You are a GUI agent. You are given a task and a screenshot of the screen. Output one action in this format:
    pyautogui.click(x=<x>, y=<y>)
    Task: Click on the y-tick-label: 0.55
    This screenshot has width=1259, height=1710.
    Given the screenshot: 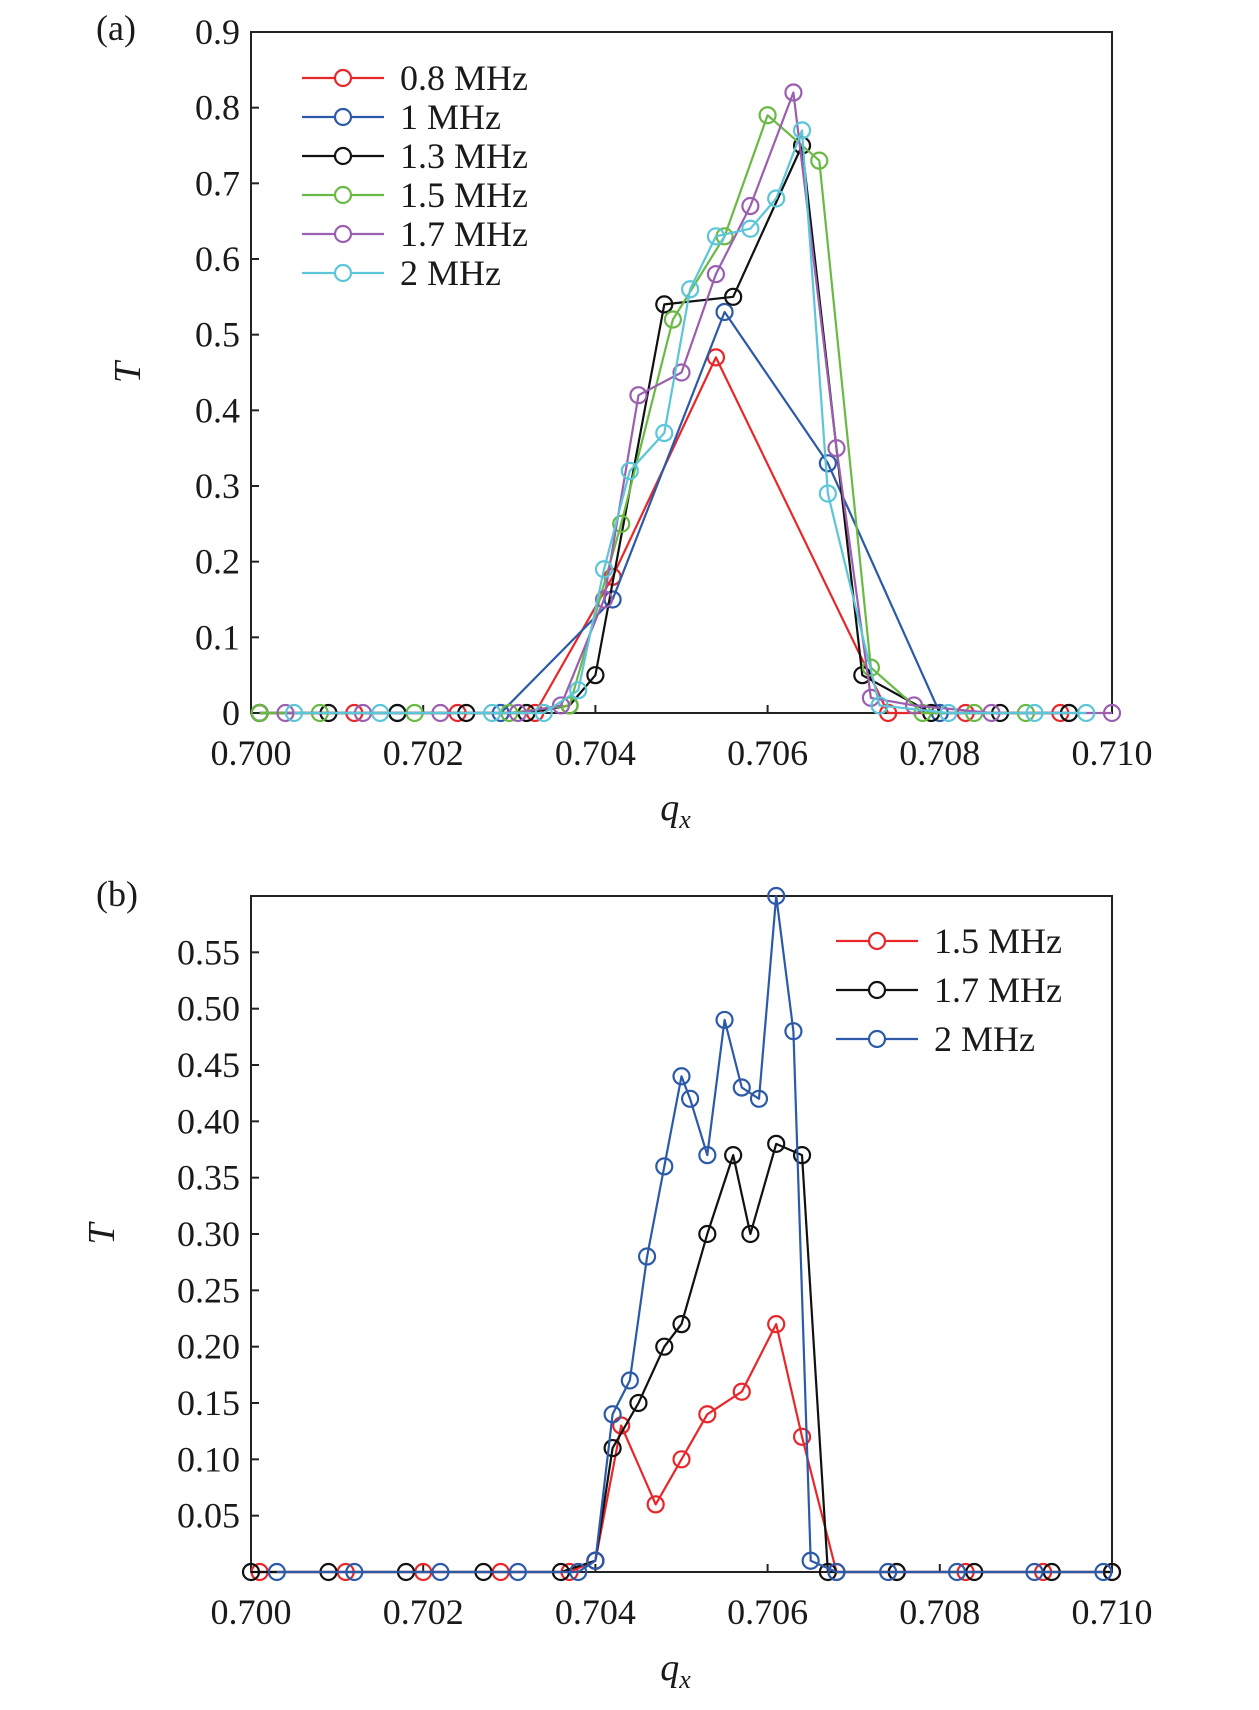 What is the action you would take?
    pyautogui.click(x=208, y=952)
    